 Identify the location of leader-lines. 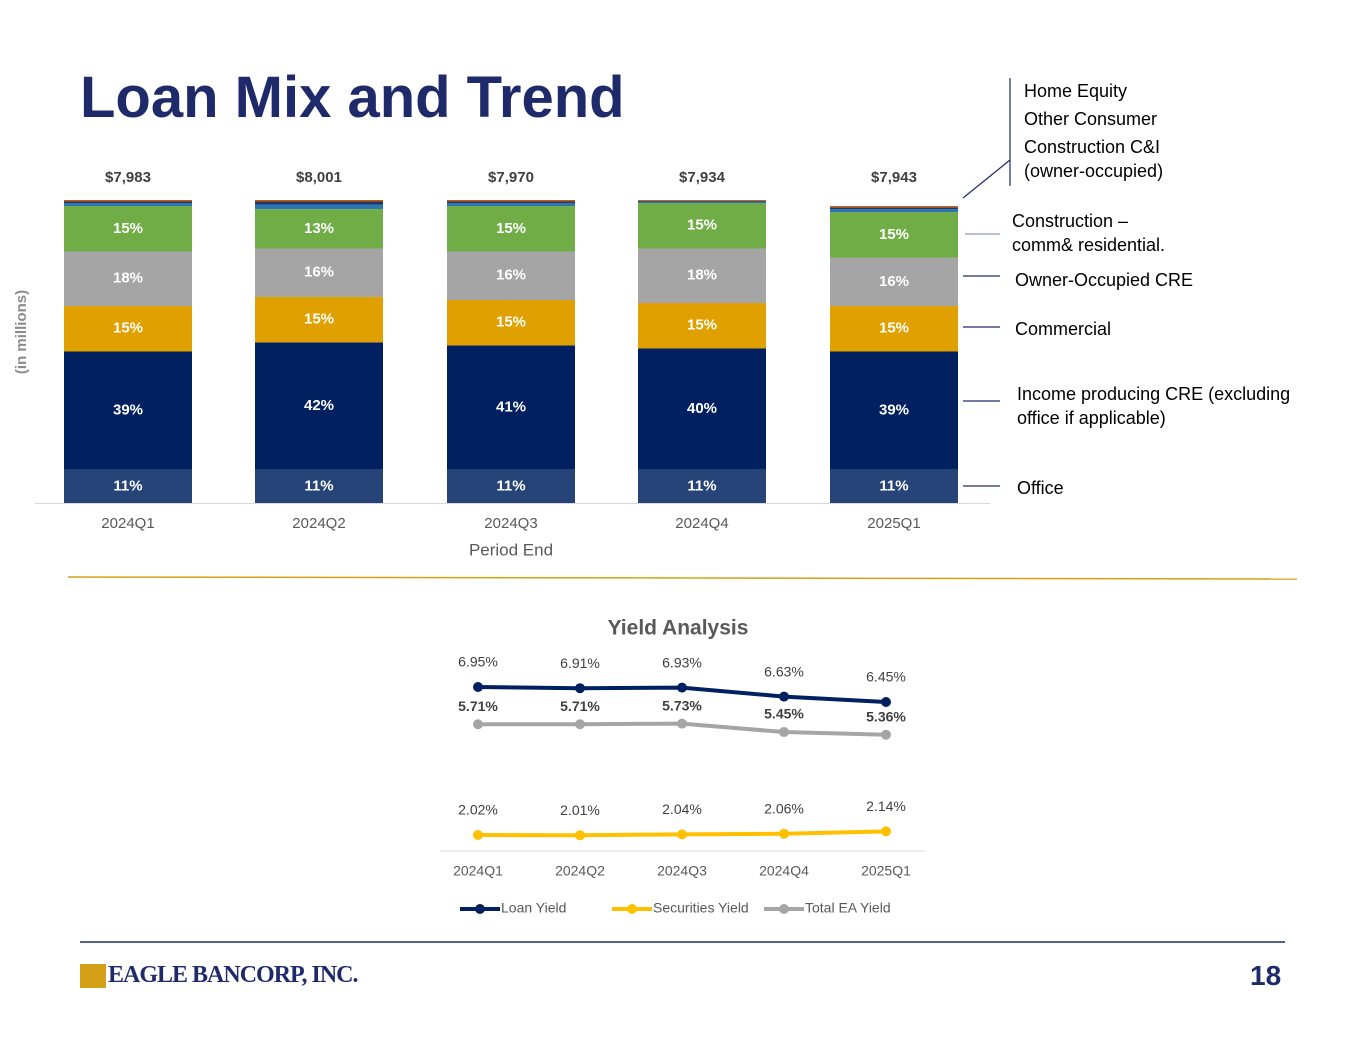
(986, 282).